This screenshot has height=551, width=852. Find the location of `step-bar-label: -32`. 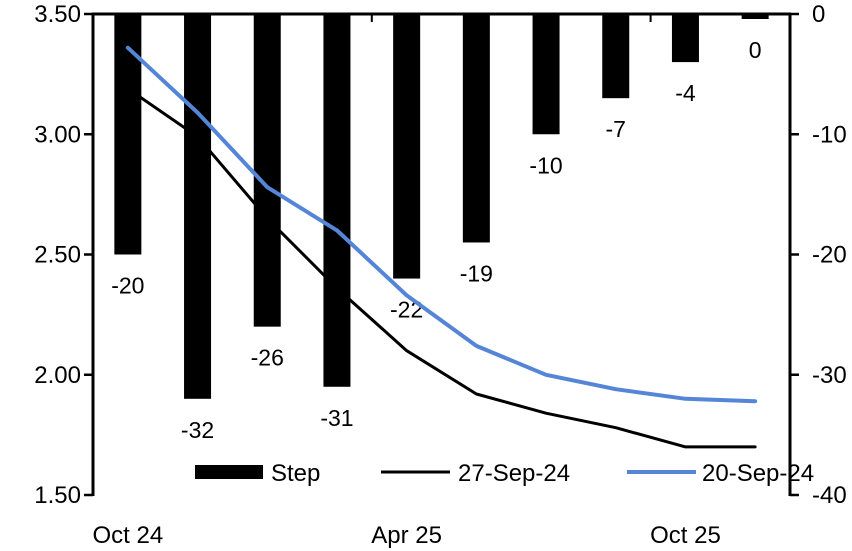

step-bar-label: -32 is located at coordinates (197, 430).